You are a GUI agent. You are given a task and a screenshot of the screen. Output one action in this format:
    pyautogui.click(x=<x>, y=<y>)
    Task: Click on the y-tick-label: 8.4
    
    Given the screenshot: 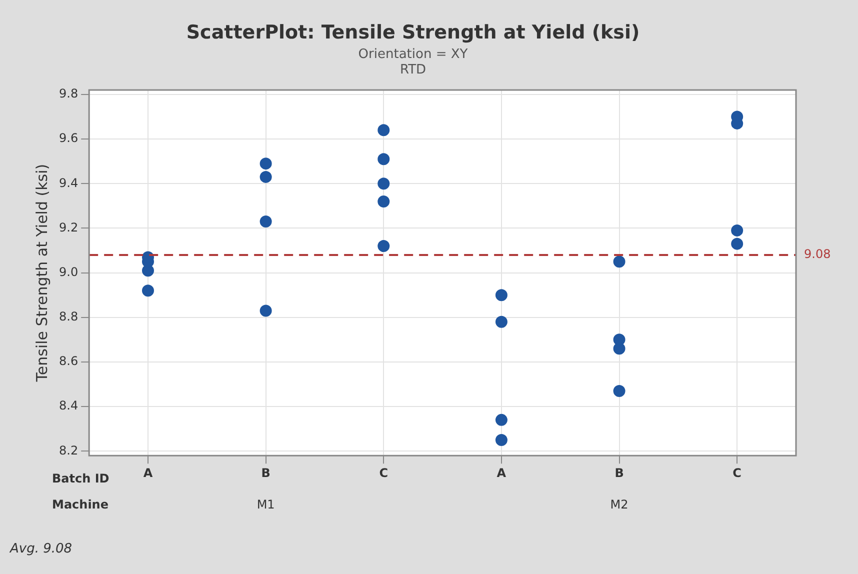 What is the action you would take?
    pyautogui.click(x=68, y=405)
    